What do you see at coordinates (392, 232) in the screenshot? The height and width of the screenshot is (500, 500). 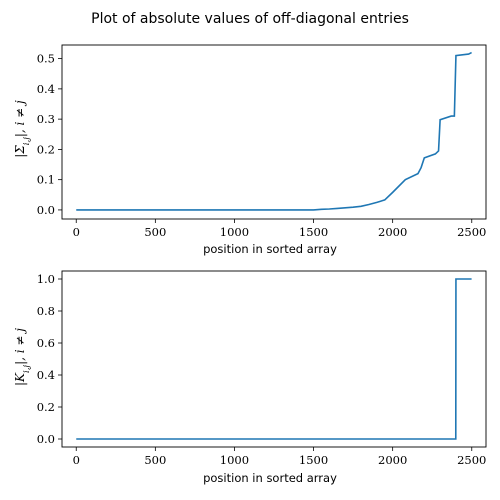 I see `sigma-x-tick-label: 2000` at bounding box center [392, 232].